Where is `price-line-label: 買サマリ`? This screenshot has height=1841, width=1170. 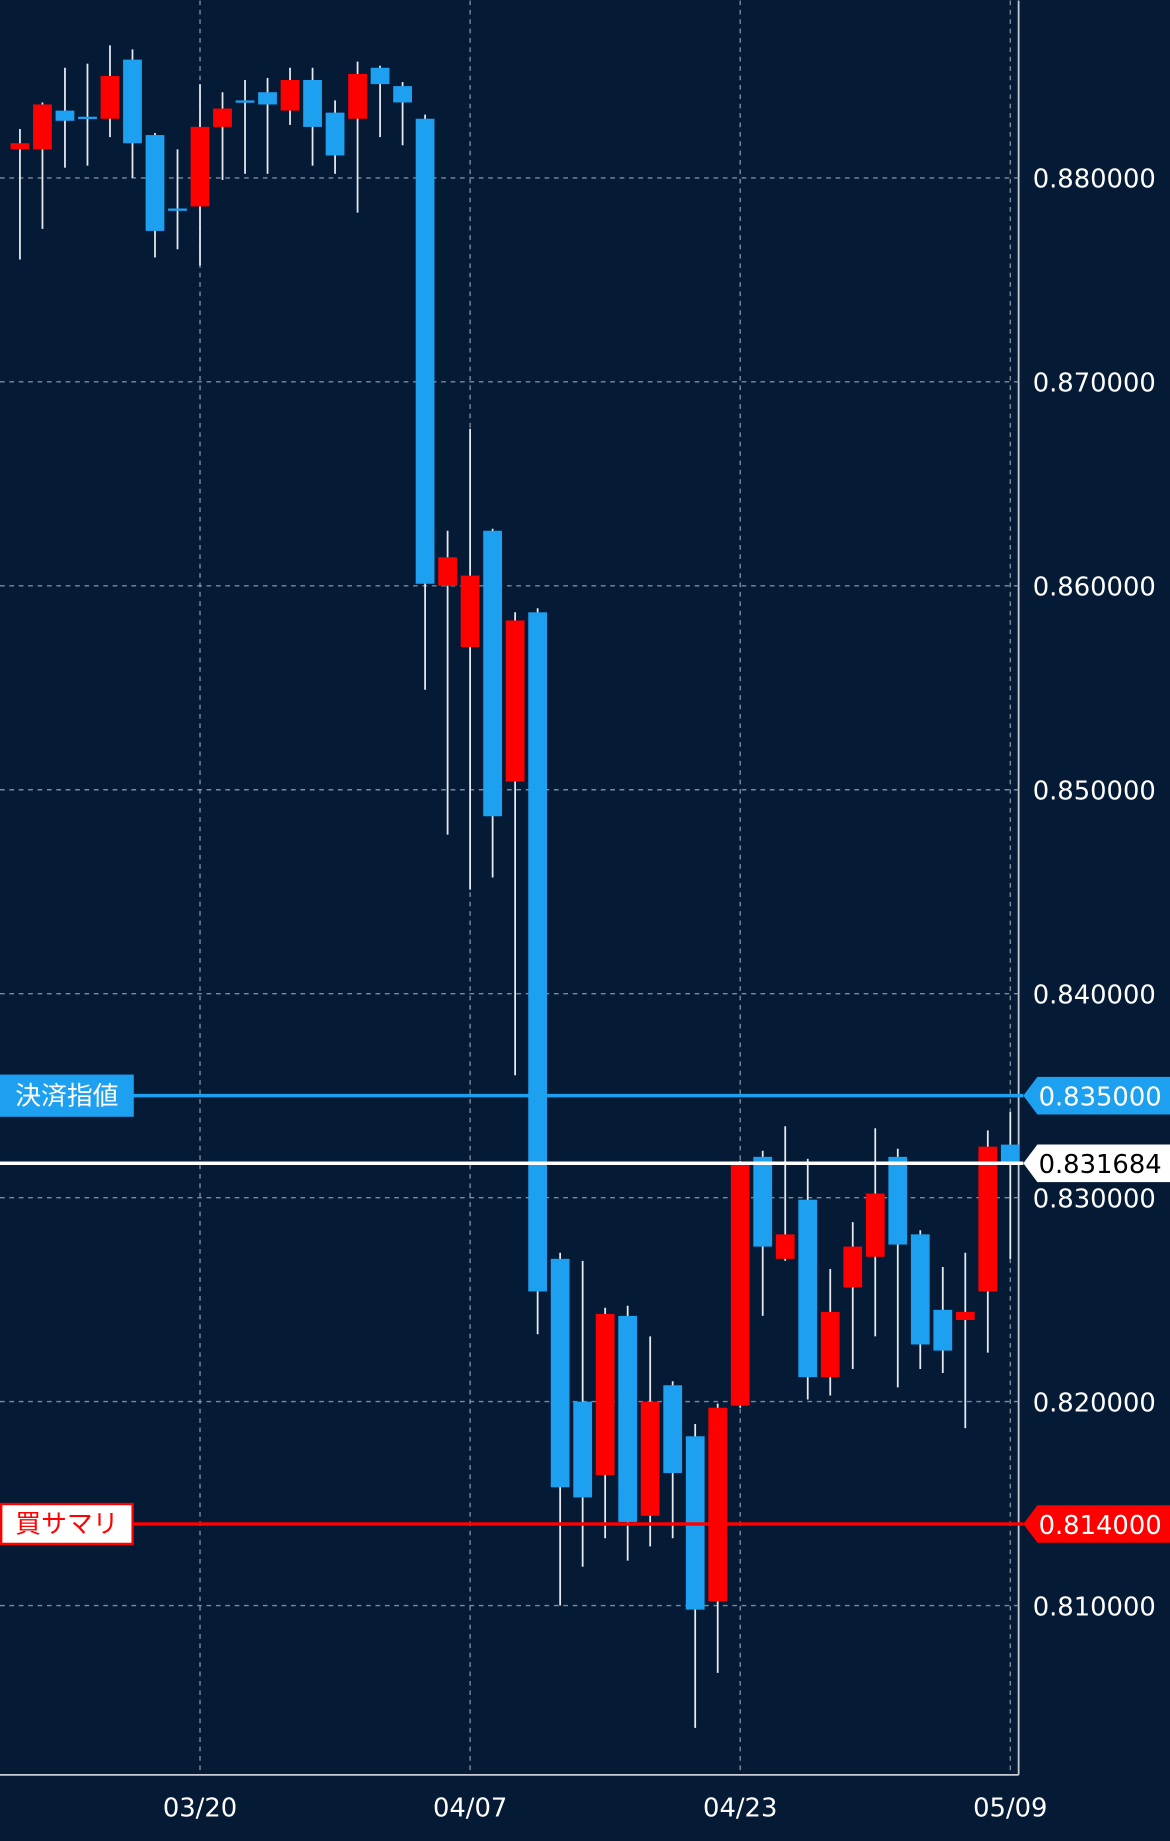
price-line-label: 買サマリ is located at coordinates (66, 1525).